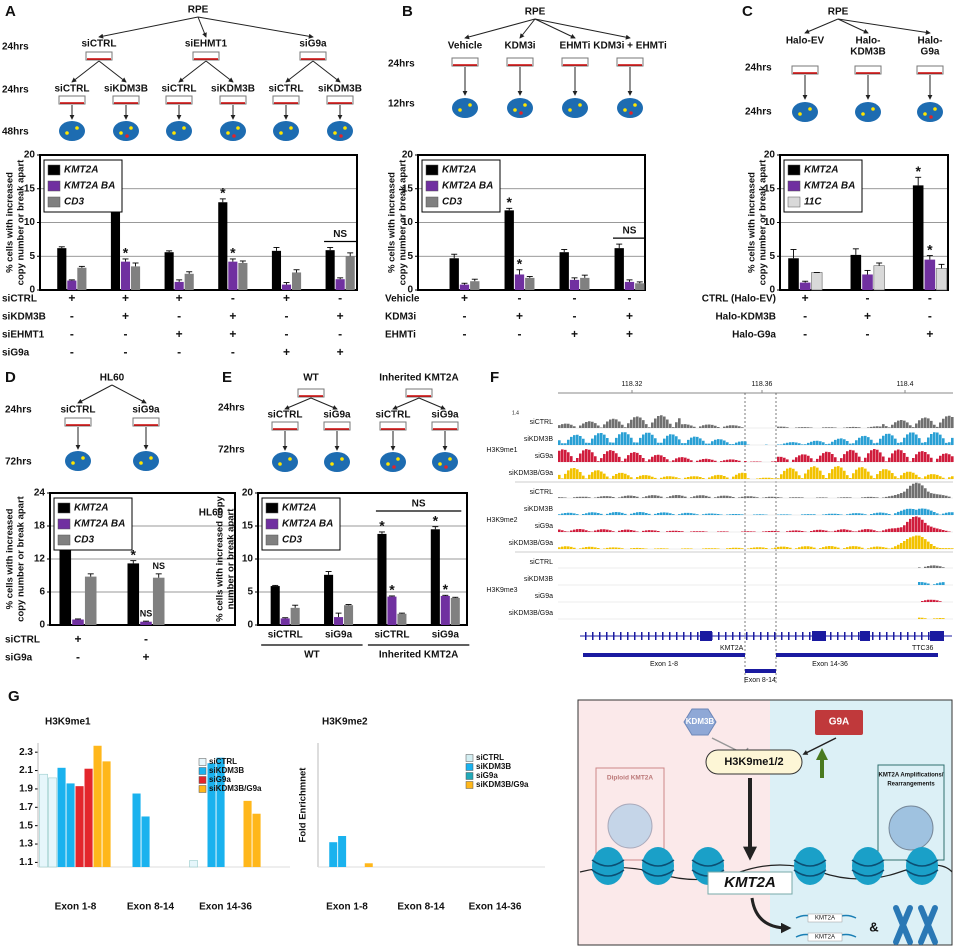 This screenshot has height=951, width=961. What do you see at coordinates (495, 907) in the screenshot?
I see `x-tick-label: Exon 14-36` at bounding box center [495, 907].